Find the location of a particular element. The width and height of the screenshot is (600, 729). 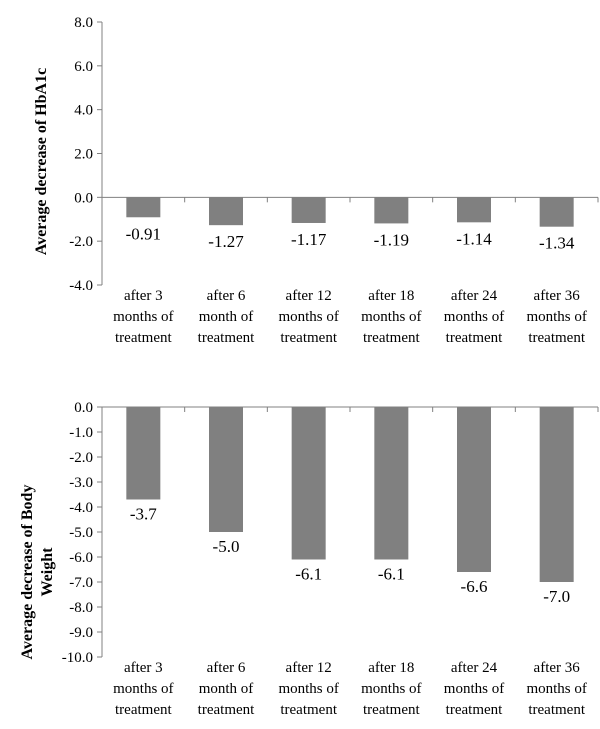

category-label-0-2-1: months of is located at coordinates (308, 317).